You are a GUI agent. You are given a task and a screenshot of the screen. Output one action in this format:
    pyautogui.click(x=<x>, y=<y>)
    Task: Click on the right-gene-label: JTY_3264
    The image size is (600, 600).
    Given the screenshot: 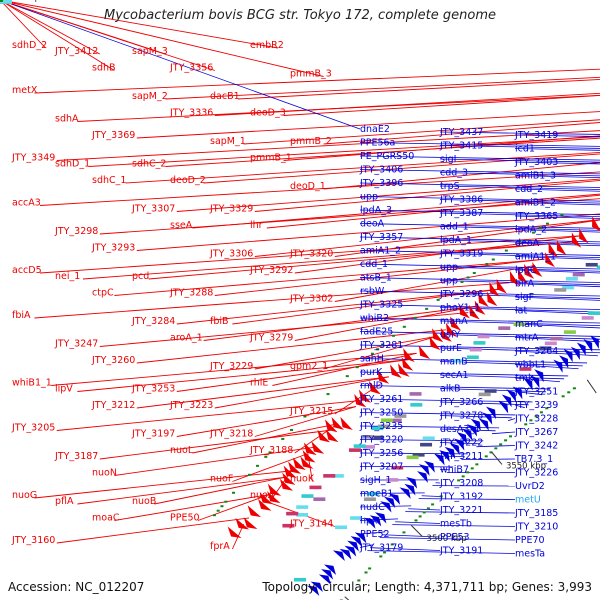 What is the action you would take?
    pyautogui.click(x=536, y=351)
    